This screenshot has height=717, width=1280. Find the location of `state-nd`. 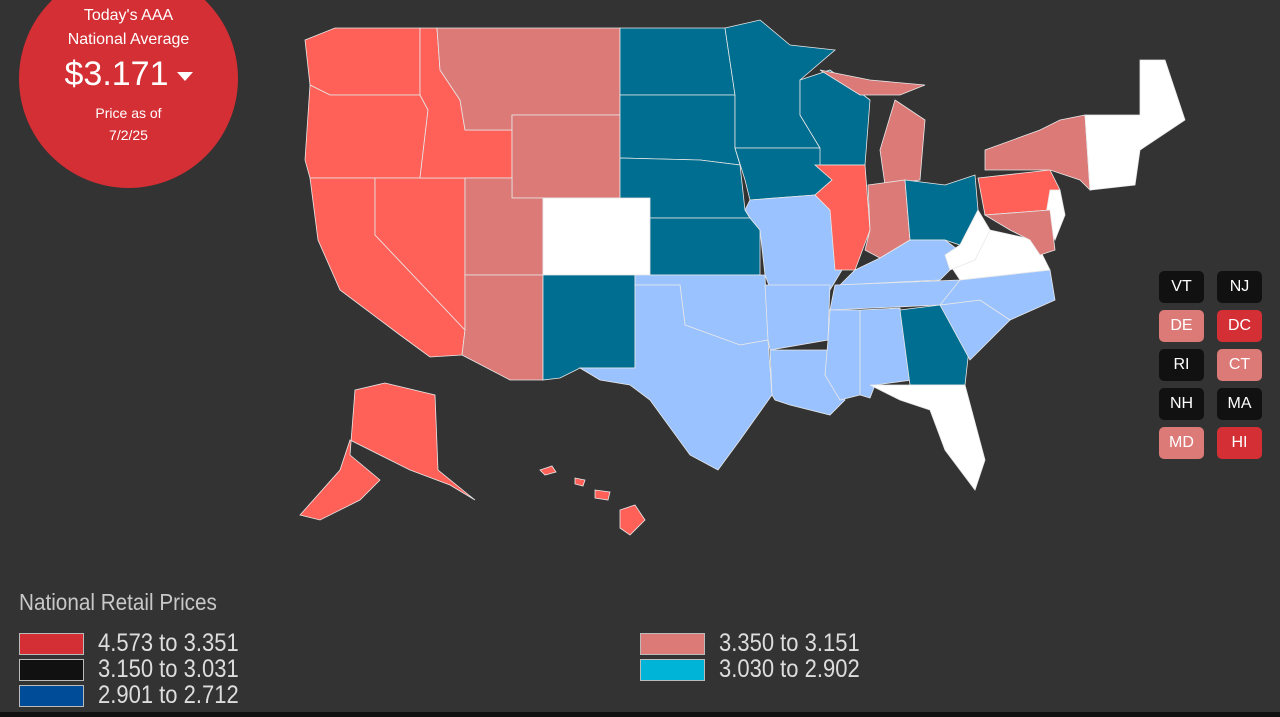

state-nd is located at coordinates (677, 61).